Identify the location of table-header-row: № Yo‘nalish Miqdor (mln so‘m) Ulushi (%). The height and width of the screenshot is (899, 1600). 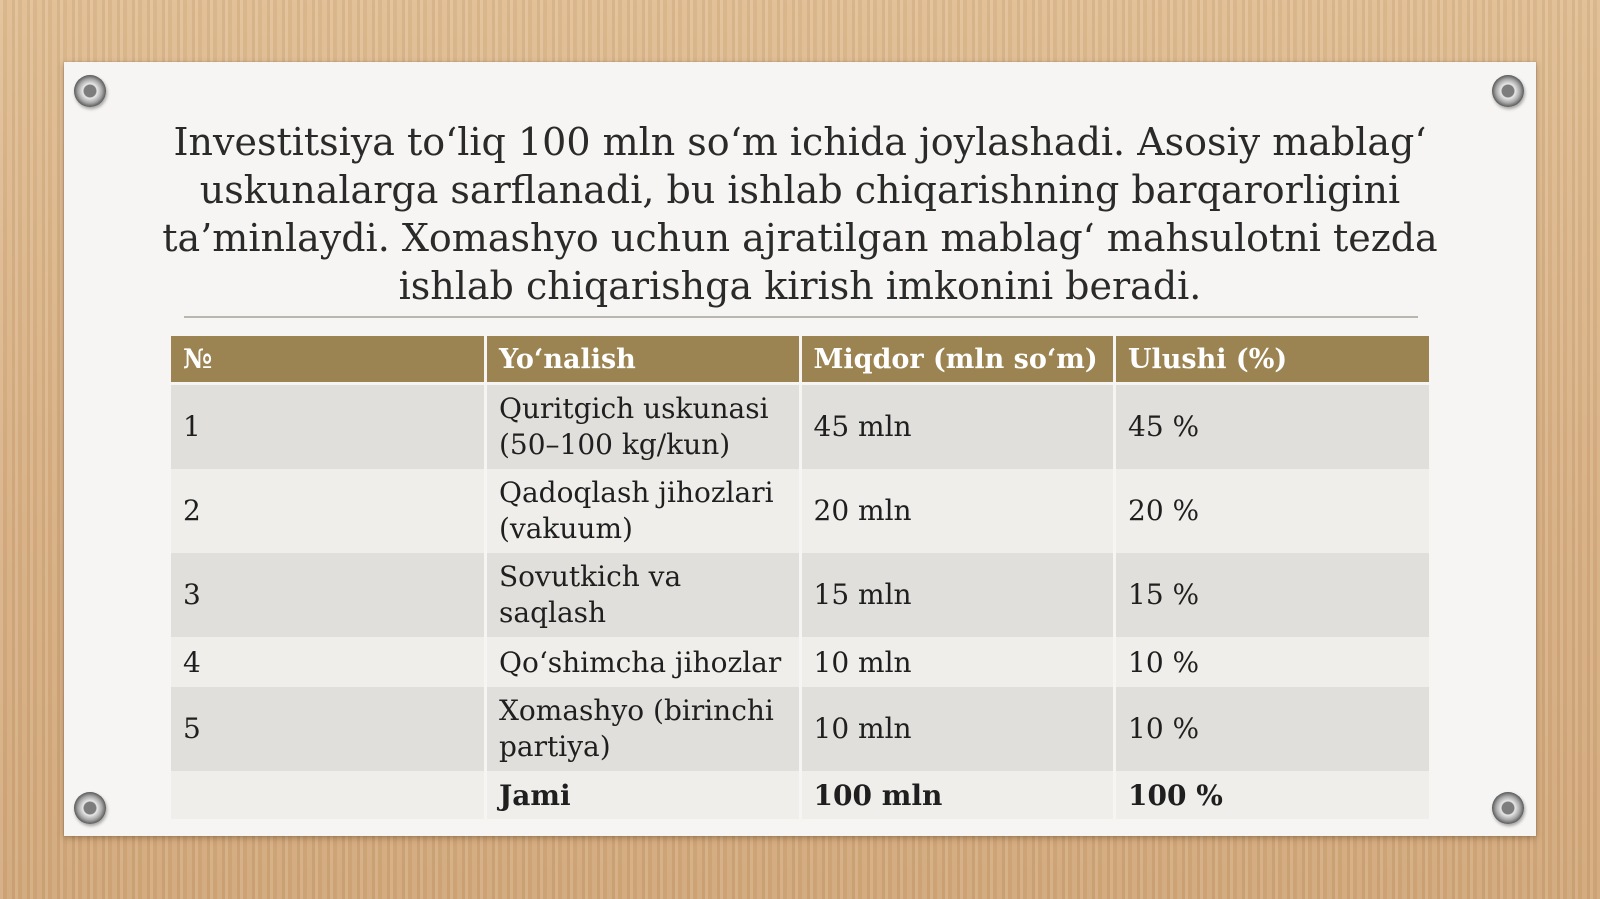
(800, 360).